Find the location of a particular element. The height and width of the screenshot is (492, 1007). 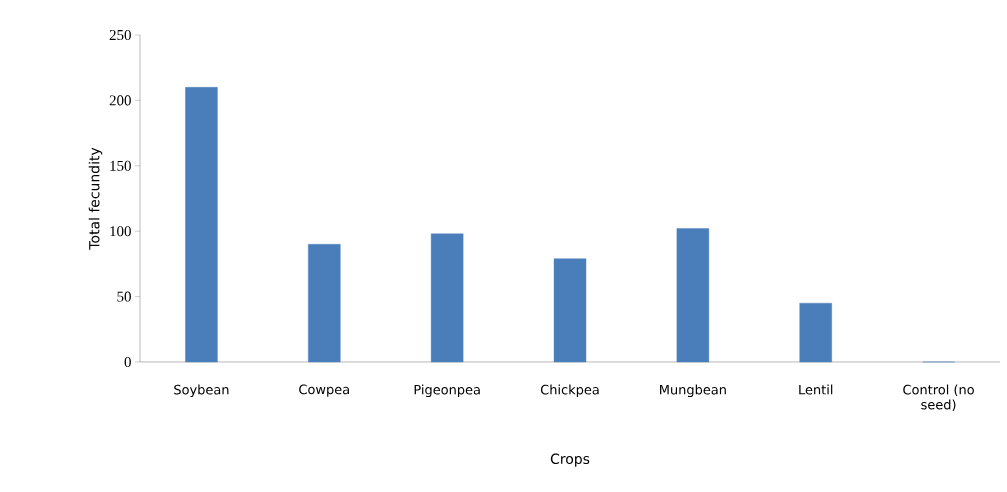

x-tick-label: Soybean is located at coordinates (201, 391).